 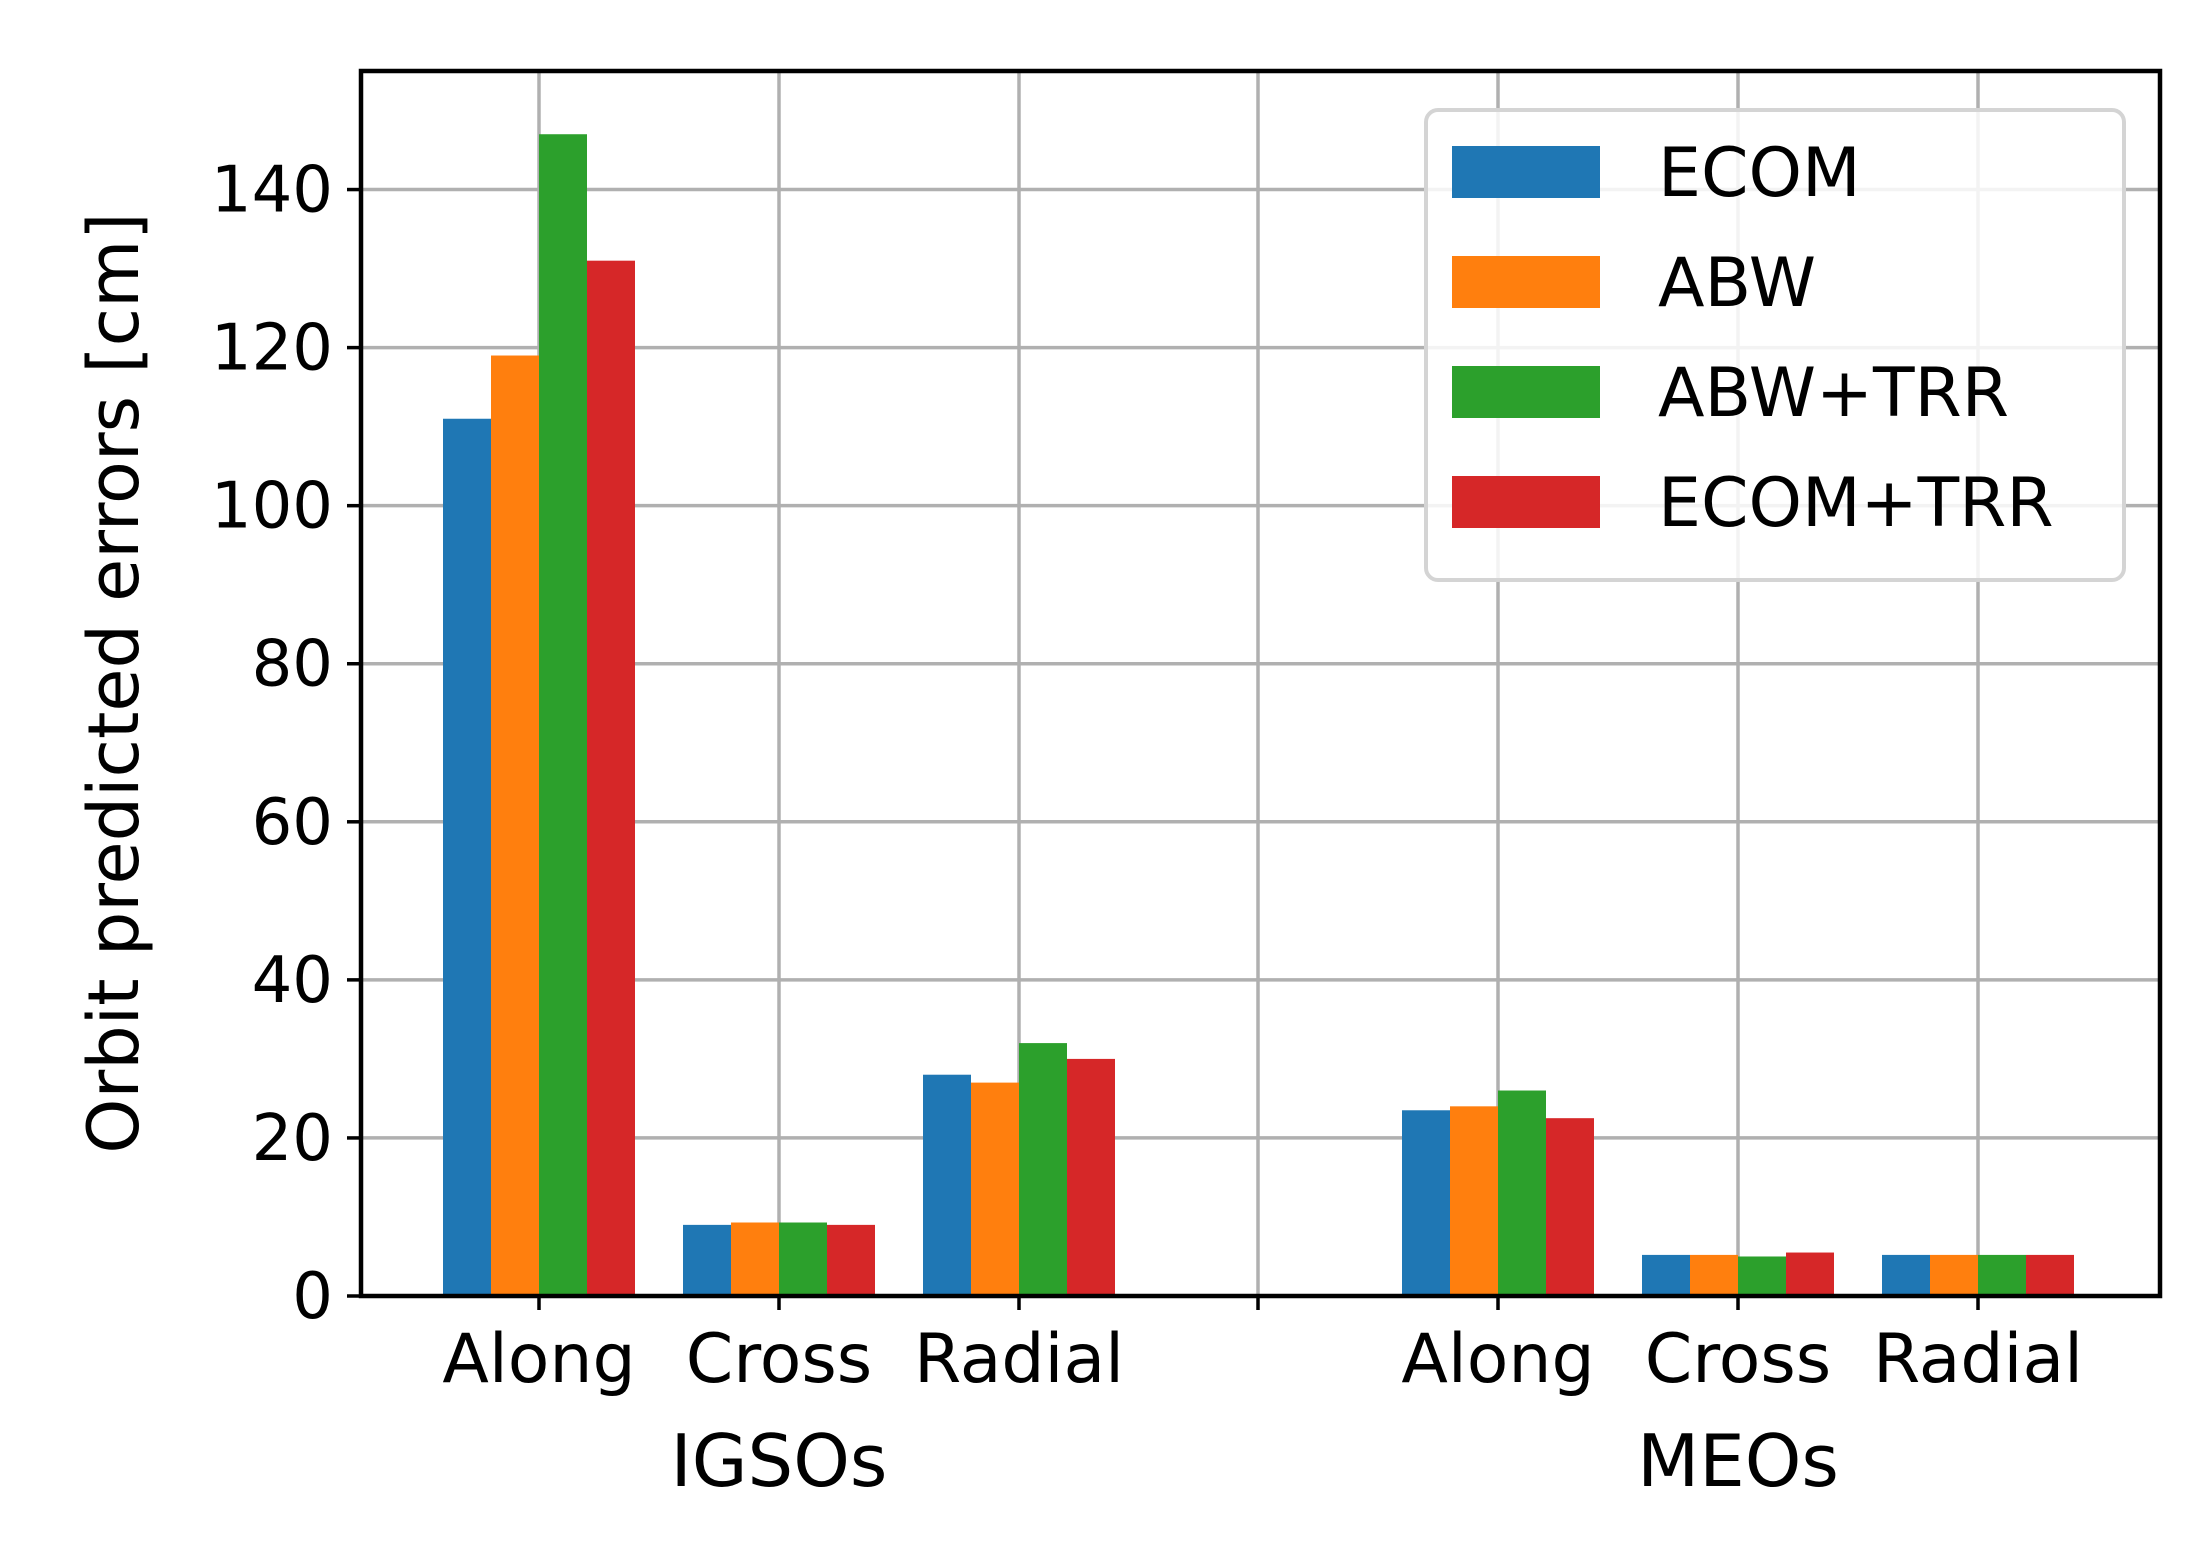 What do you see at coordinates (114, 682) in the screenshot?
I see `y-axis-label: Orbit predicted errors [cm]` at bounding box center [114, 682].